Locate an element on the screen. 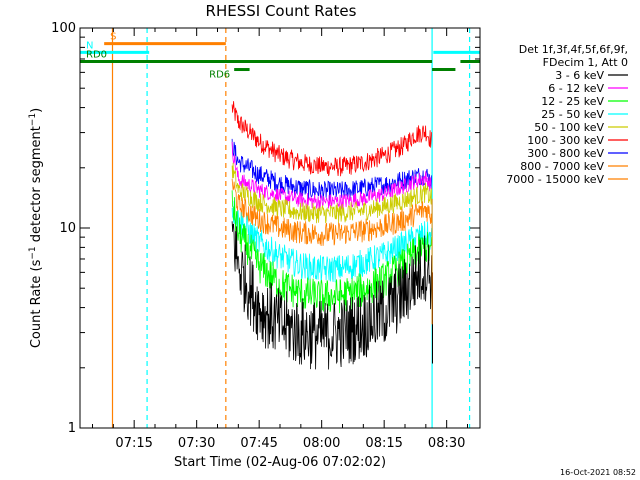 Image resolution: width=640 pixels, height=480 pixels. x-axis-label: Start Time (02-Aug-06 07:02:02) is located at coordinates (280, 462).